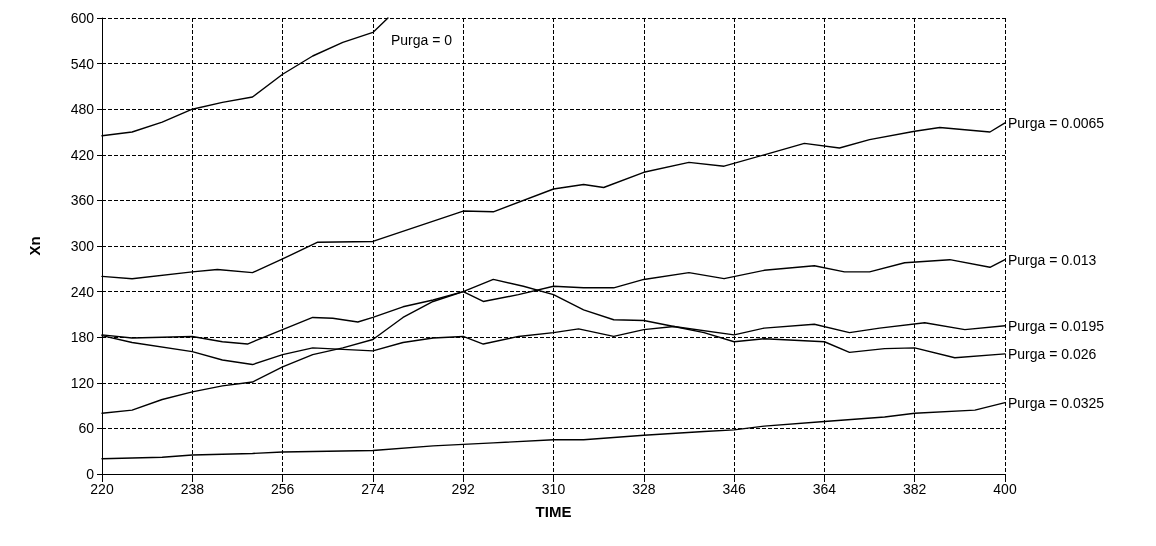 This screenshot has height=546, width=1156. I want to click on series-label: Purga = 0.0325, so click(1056, 402).